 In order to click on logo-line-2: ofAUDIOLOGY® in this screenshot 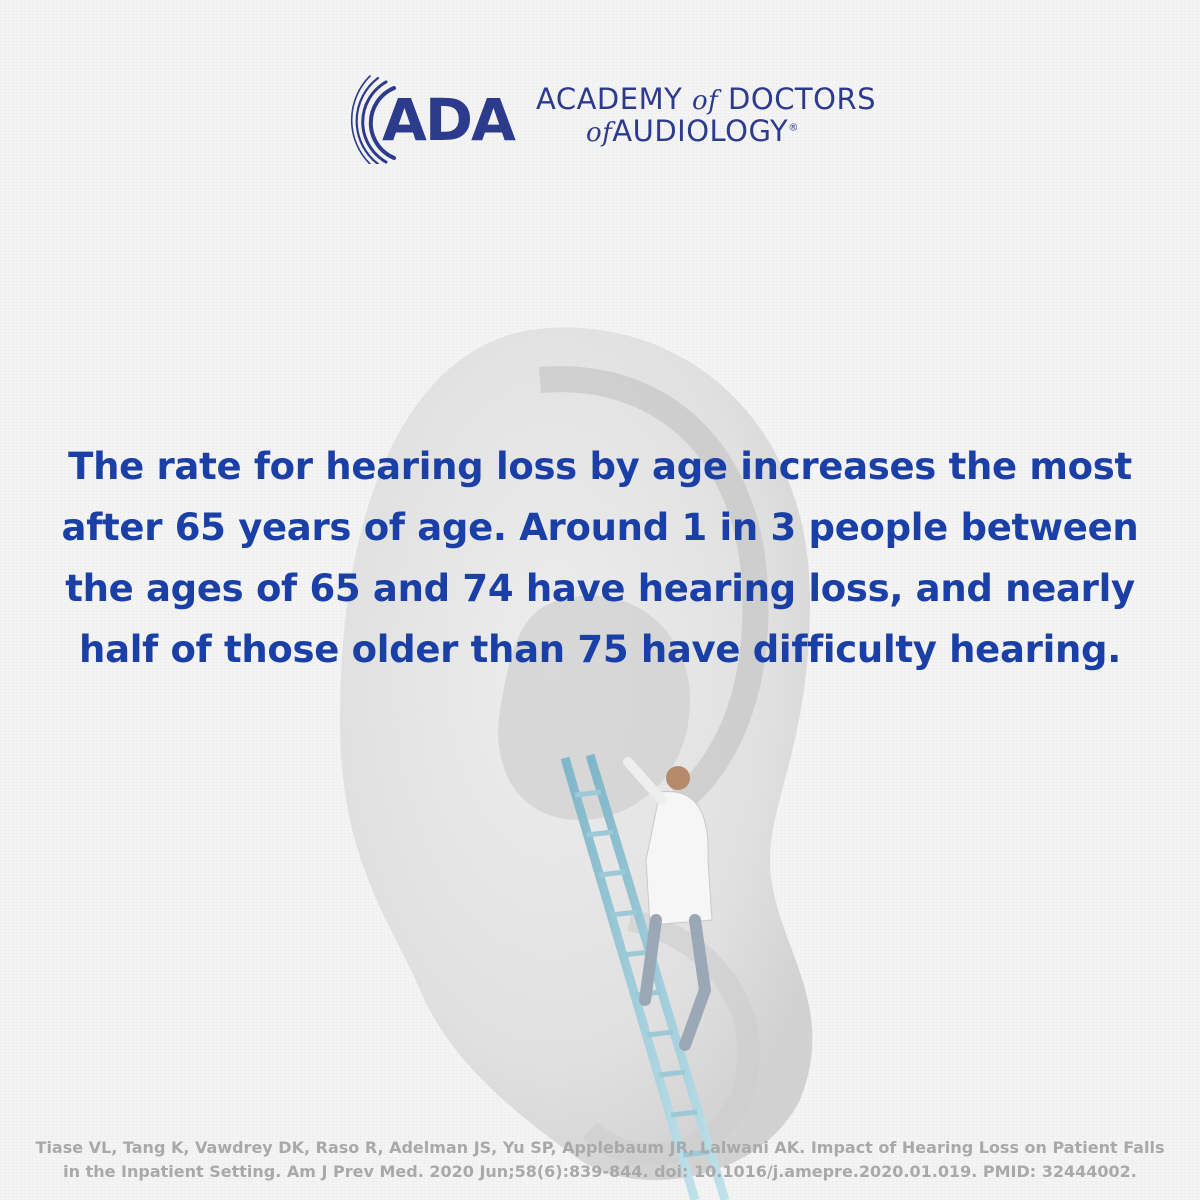, I will do `click(692, 131)`.